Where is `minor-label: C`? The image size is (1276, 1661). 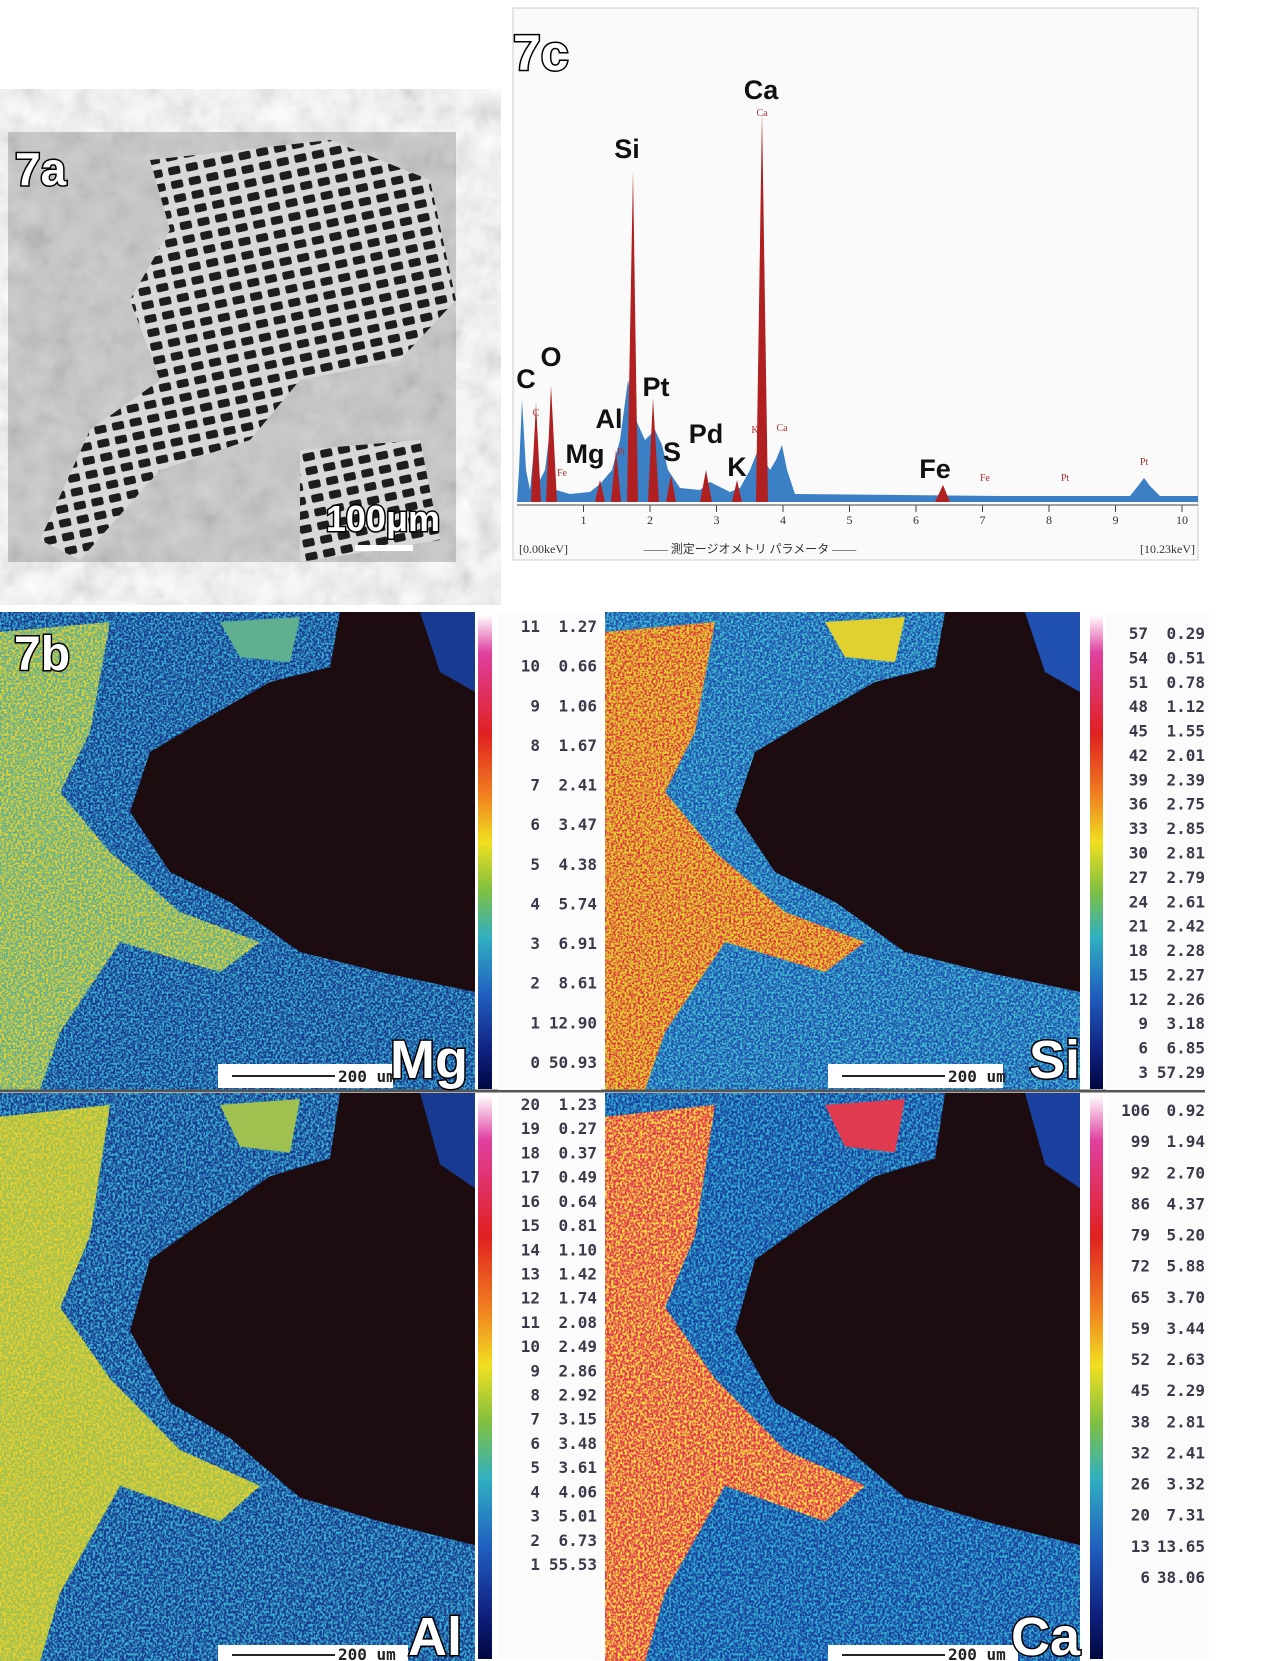
minor-label: C is located at coordinates (536, 413).